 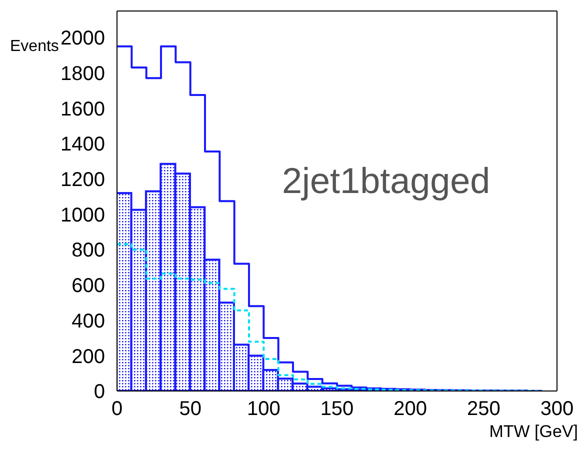 I want to click on y-axis-title: Events, so click(x=34, y=47).